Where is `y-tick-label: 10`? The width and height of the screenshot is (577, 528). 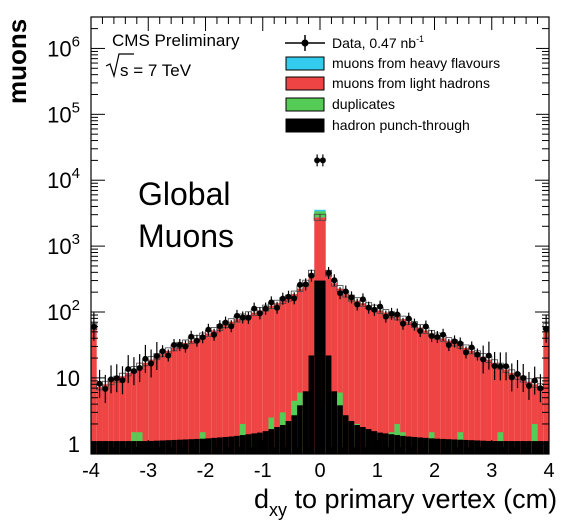 y-tick-label: 10 is located at coordinates (68, 378).